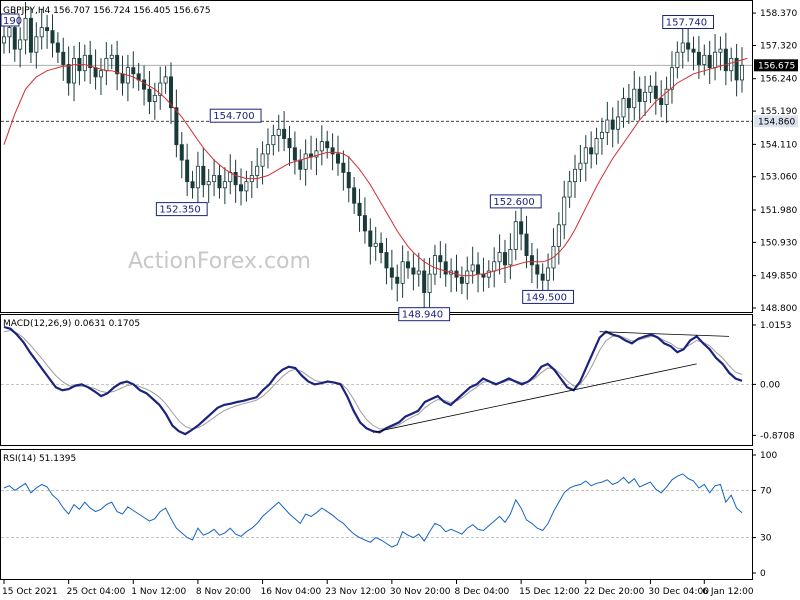 This screenshot has height=600, width=800. Describe the element at coordinates (778, 80) in the screenshot. I see `price-y-tick-label: 156.240` at that location.